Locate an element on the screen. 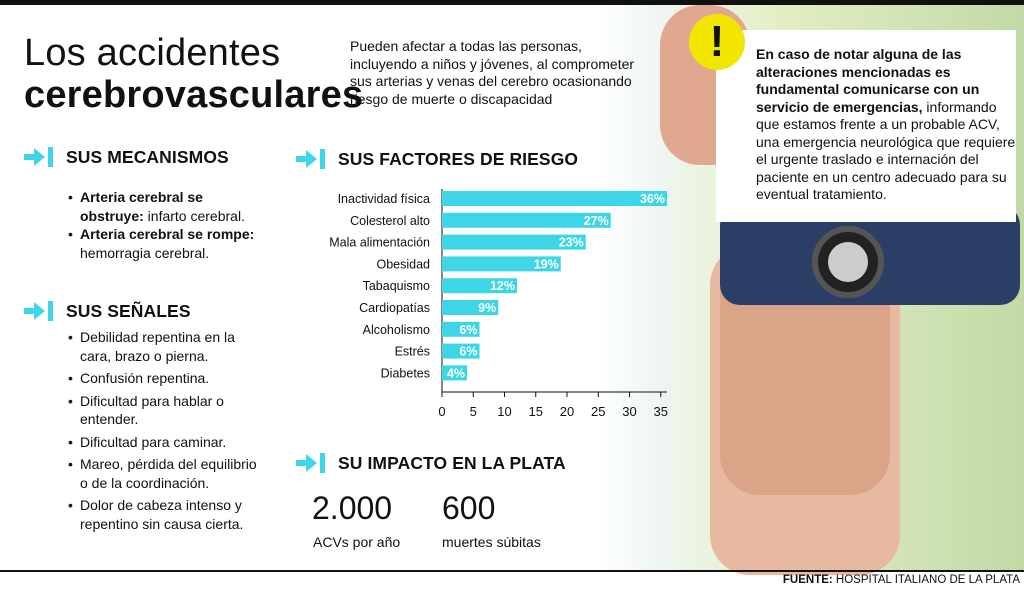 Image resolution: width=1024 pixels, height=591 pixels. data-label: 23% is located at coordinates (571, 243).